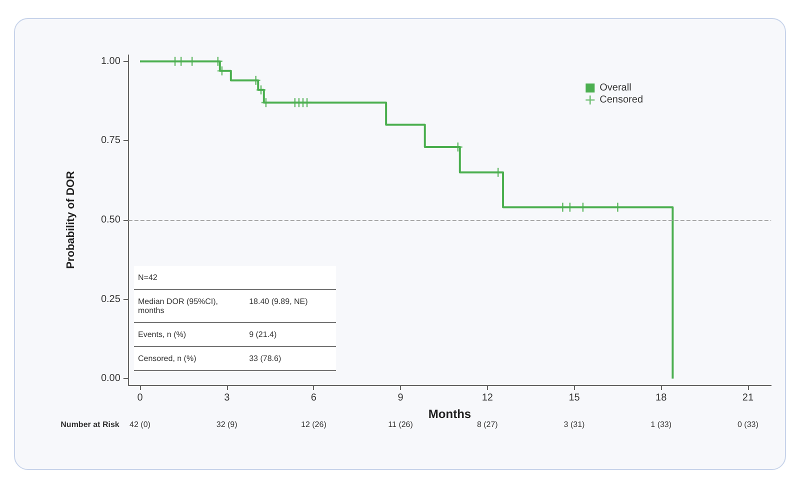  What do you see at coordinates (574, 424) in the screenshot?
I see `text: 3 (31)` at bounding box center [574, 424].